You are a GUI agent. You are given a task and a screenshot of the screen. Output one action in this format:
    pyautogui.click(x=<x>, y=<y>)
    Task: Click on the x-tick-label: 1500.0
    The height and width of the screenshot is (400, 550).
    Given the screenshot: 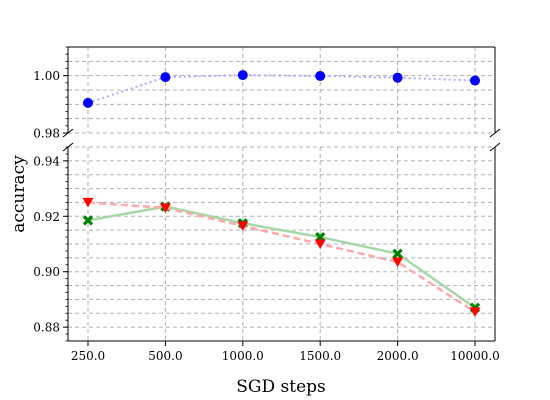 What is the action you would take?
    pyautogui.click(x=320, y=356)
    